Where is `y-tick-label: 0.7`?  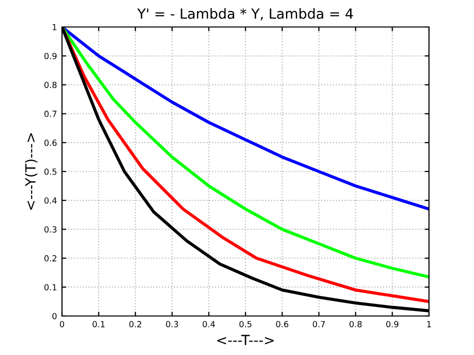 y-tick-label: 0.7 is located at coordinates (50, 113).